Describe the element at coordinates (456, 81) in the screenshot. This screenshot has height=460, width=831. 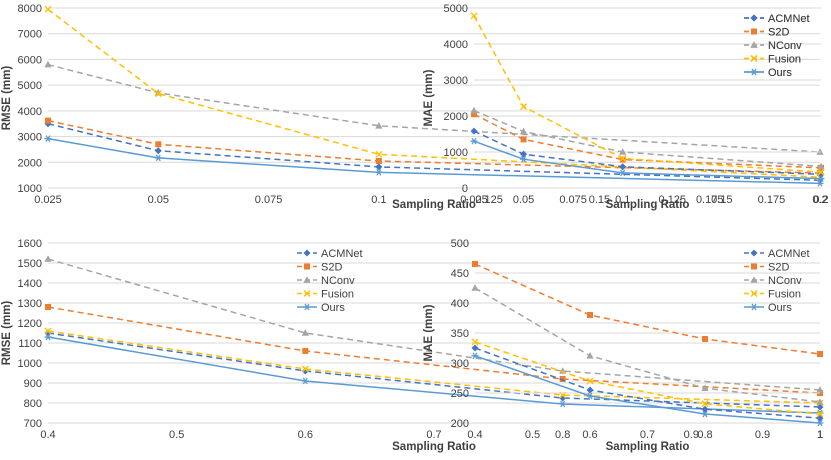
I see `y-tick-label: 3000` at that location.